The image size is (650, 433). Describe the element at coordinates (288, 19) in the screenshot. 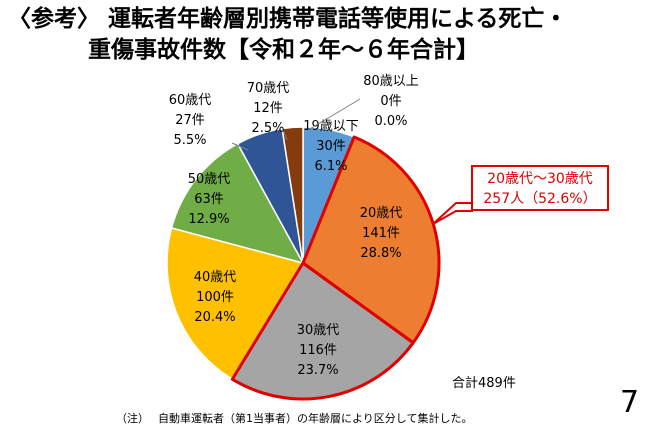

I see `title-line-1: 〈参考〉 運転者年齢層別携帯電話等使用による死亡・` at that location.